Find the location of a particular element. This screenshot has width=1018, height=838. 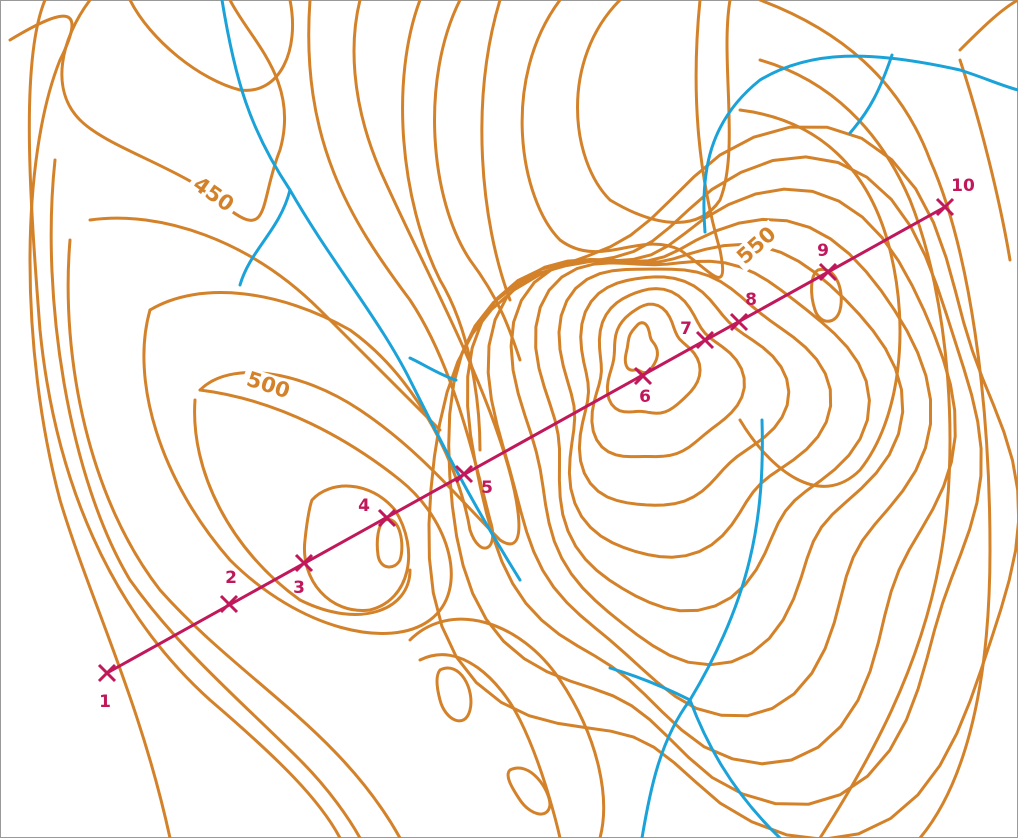

point-label: 7 is located at coordinates (686, 329).